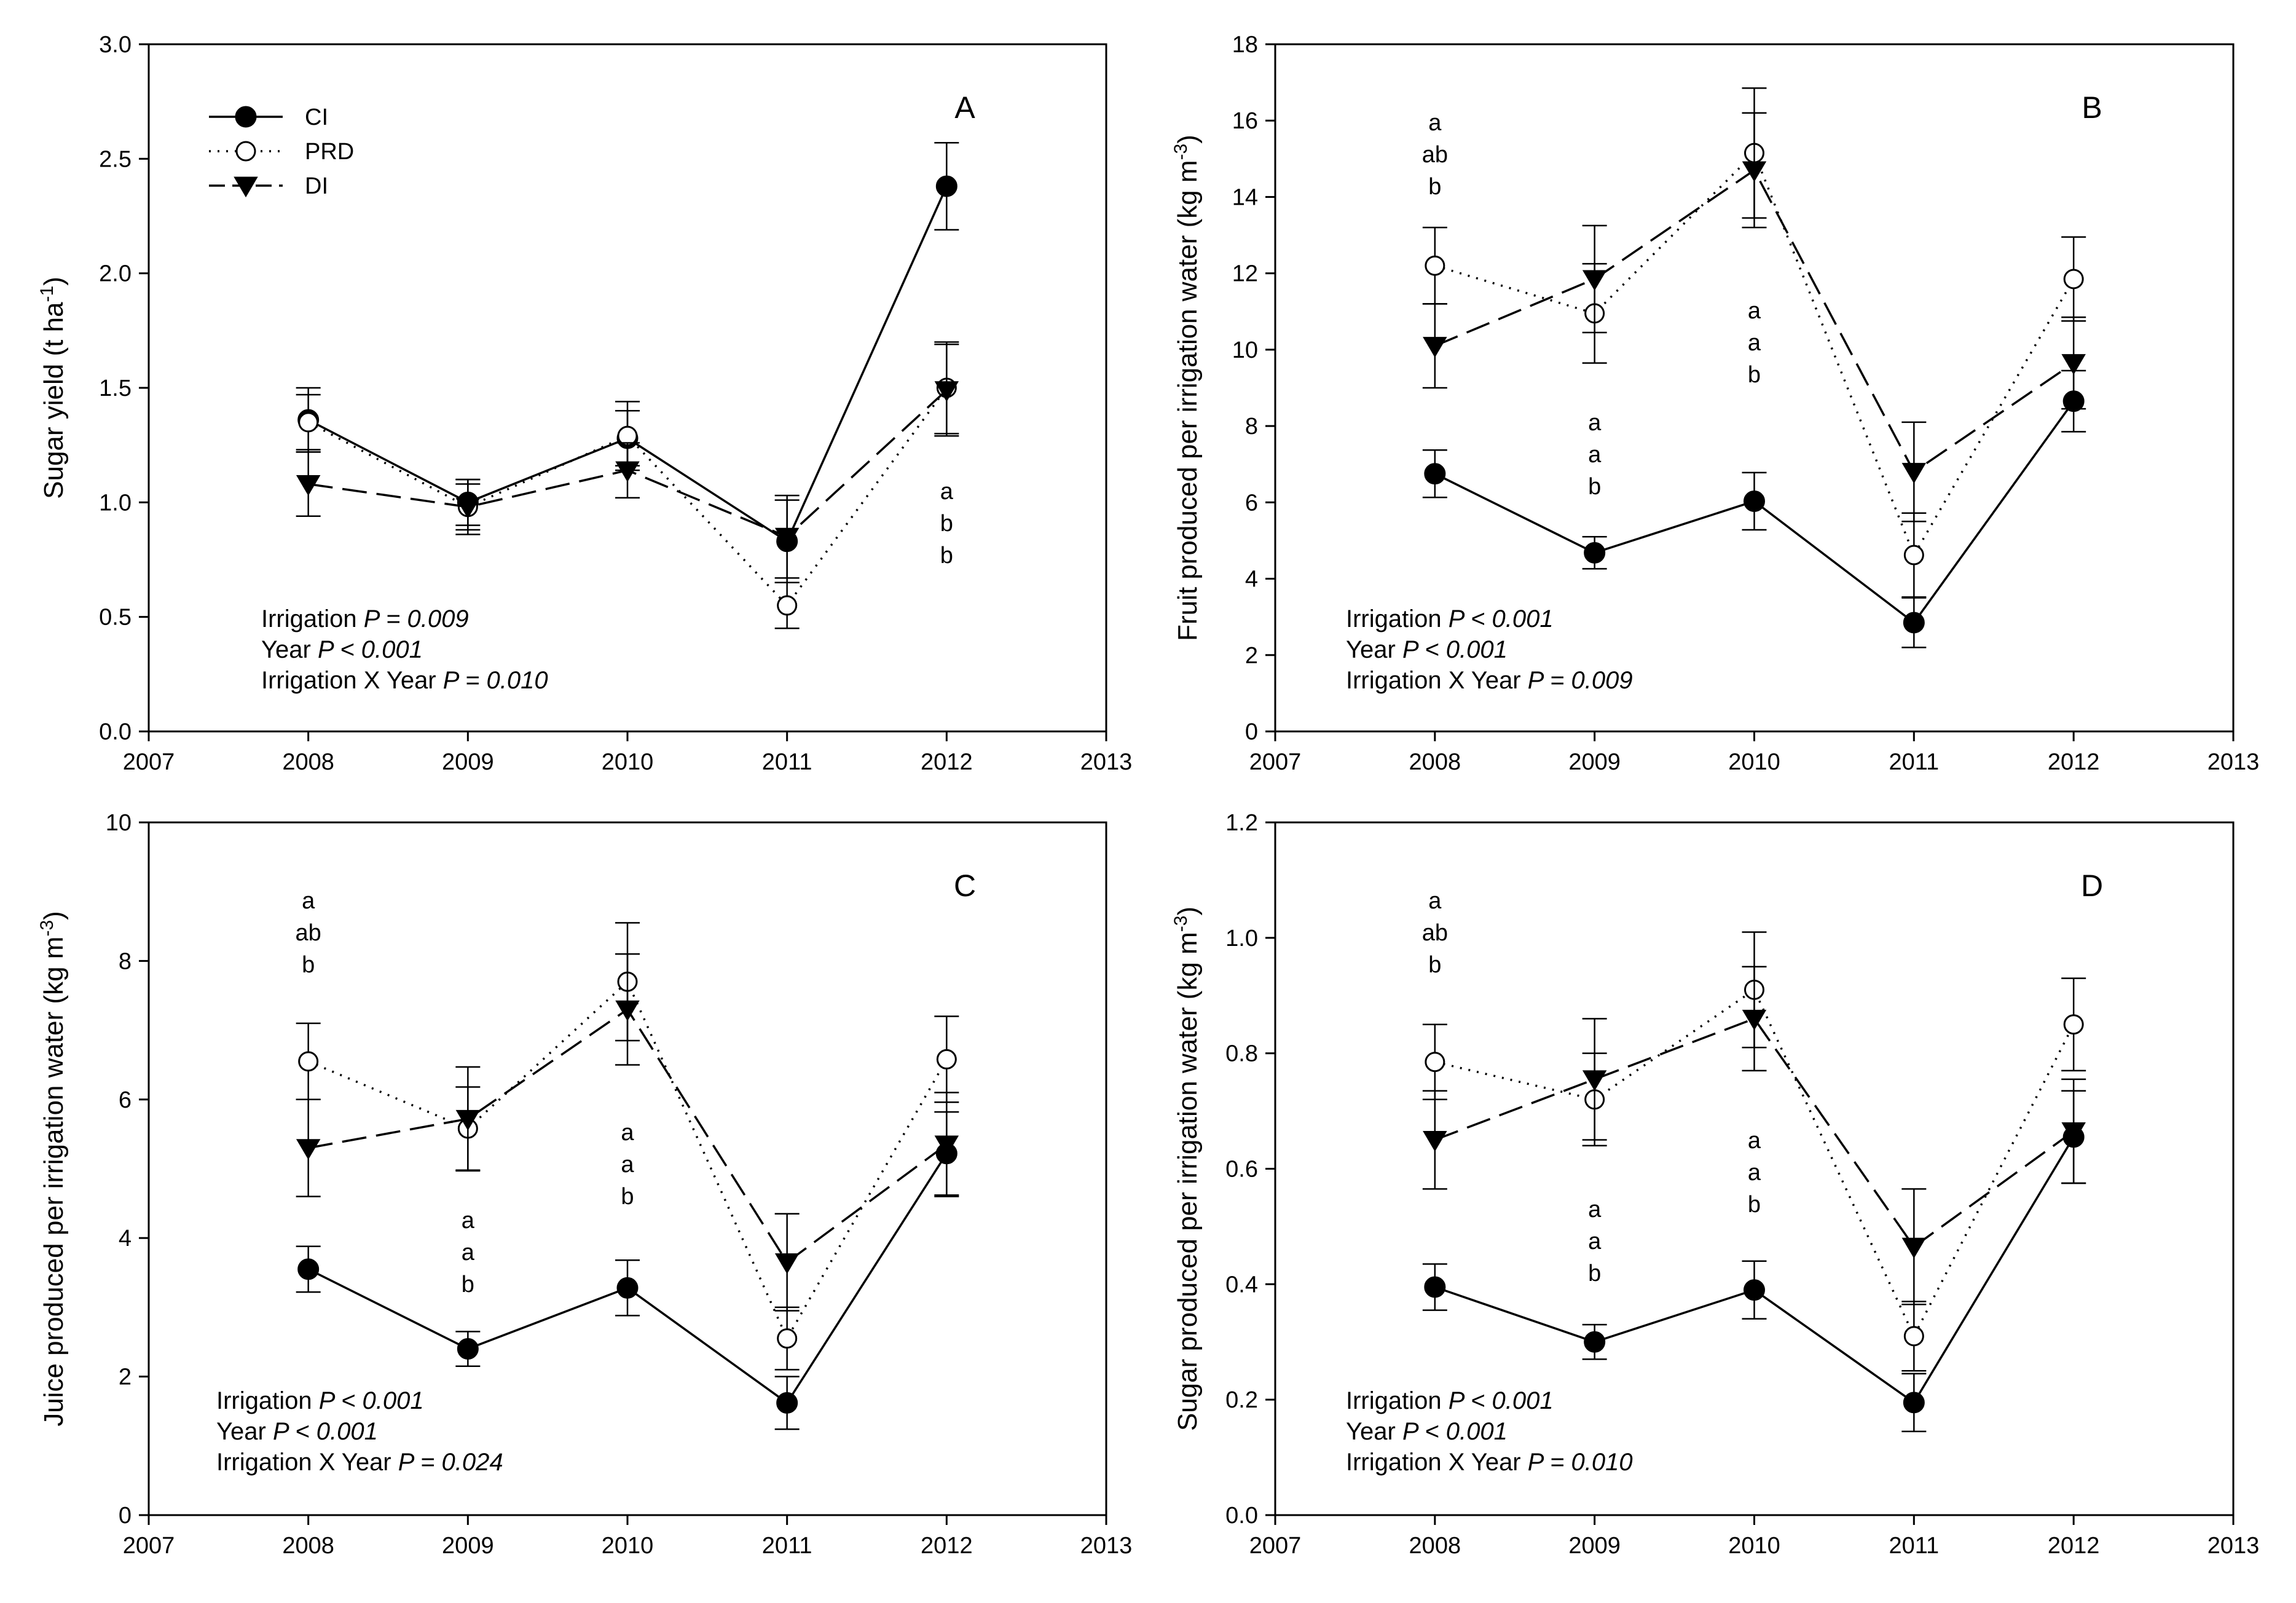 The height and width of the screenshot is (1603, 2296). I want to click on y-tick-label: 18, so click(1245, 45).